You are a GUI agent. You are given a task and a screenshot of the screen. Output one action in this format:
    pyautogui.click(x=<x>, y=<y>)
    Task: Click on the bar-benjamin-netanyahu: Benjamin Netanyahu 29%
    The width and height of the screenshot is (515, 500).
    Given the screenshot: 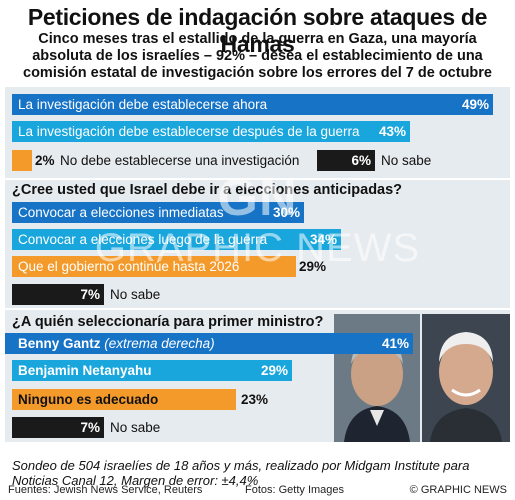 What is the action you would take?
    pyautogui.click(x=152, y=370)
    